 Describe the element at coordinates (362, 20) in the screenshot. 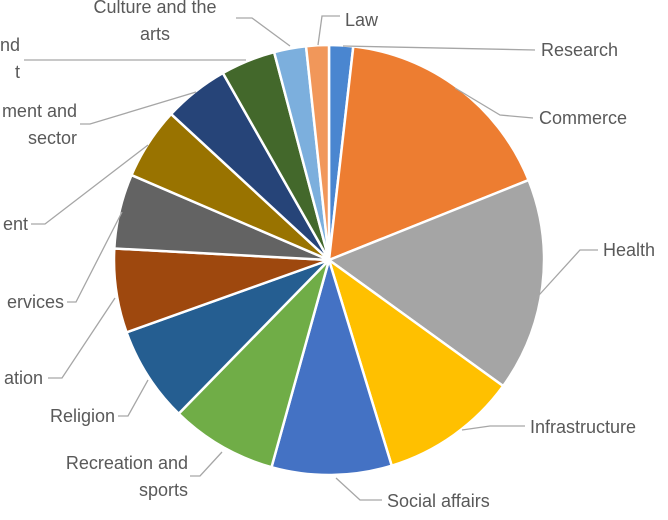

I see `data-label: Law` at that location.